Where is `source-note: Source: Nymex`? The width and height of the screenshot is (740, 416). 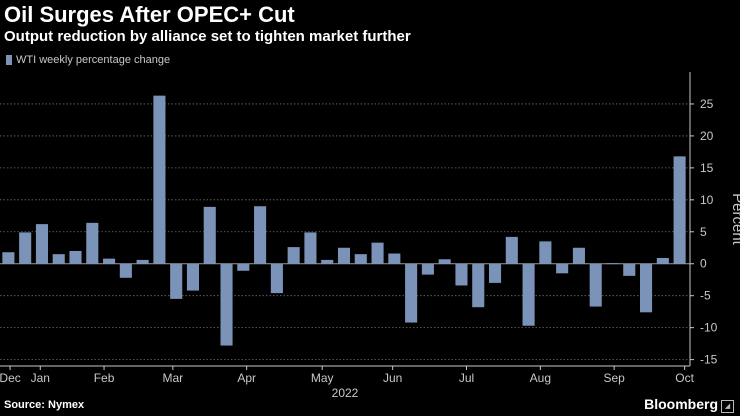 source-note: Source: Nymex is located at coordinates (44, 405).